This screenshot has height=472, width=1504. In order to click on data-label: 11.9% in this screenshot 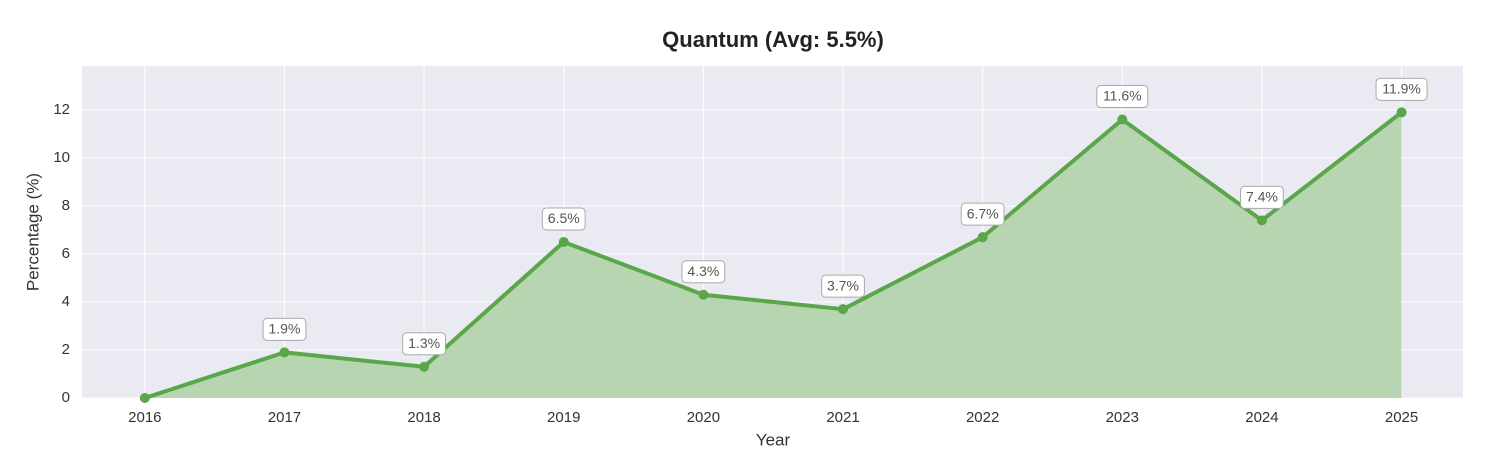, I will do `click(1401, 89)`.